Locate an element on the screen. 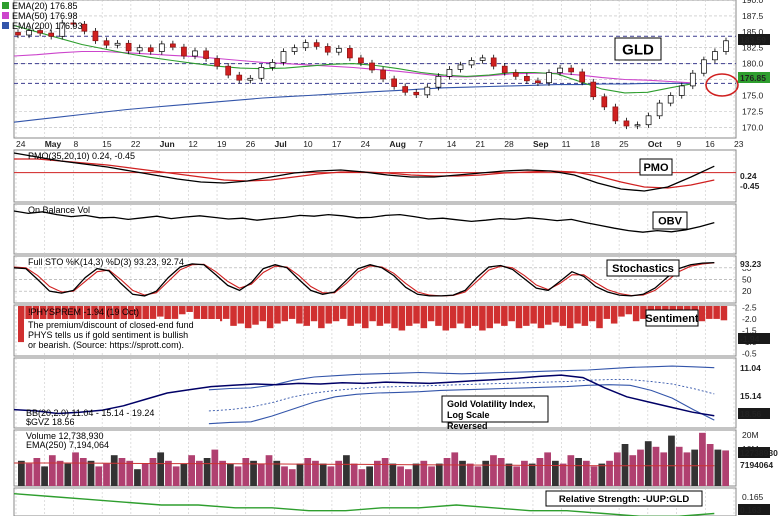  gvz-line is located at coordinates (364, 395).